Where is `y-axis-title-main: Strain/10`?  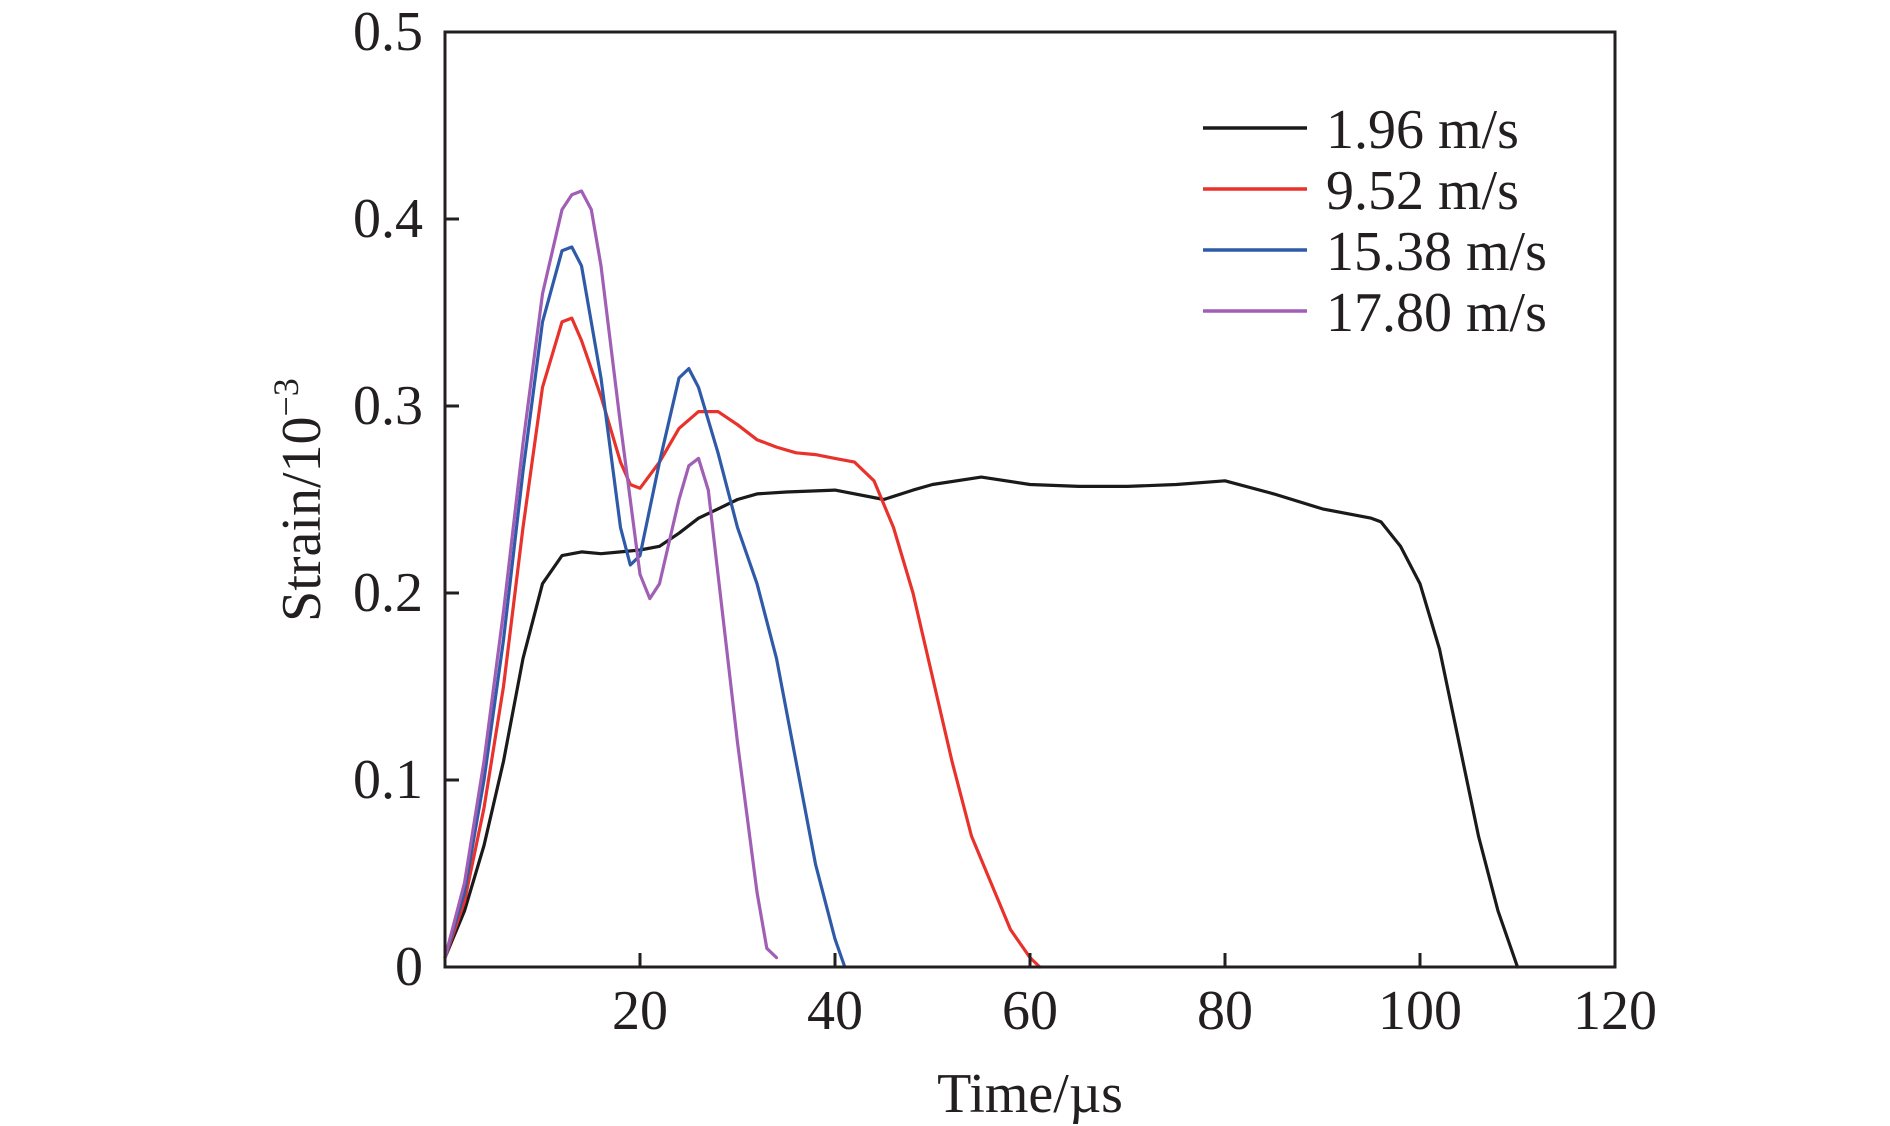
y-axis-title-main: Strain/10 is located at coordinates (302, 518).